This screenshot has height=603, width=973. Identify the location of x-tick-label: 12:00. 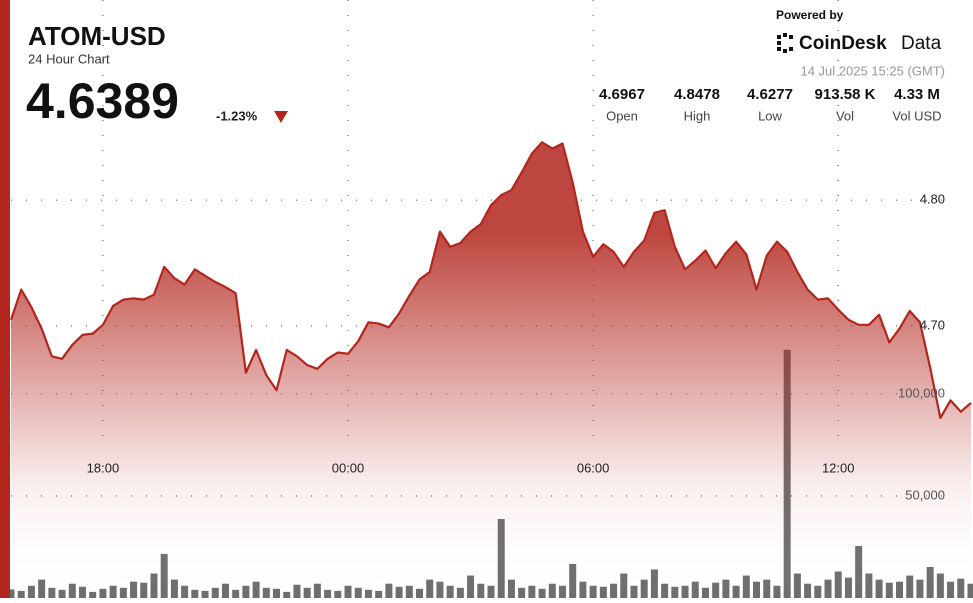
(838, 467).